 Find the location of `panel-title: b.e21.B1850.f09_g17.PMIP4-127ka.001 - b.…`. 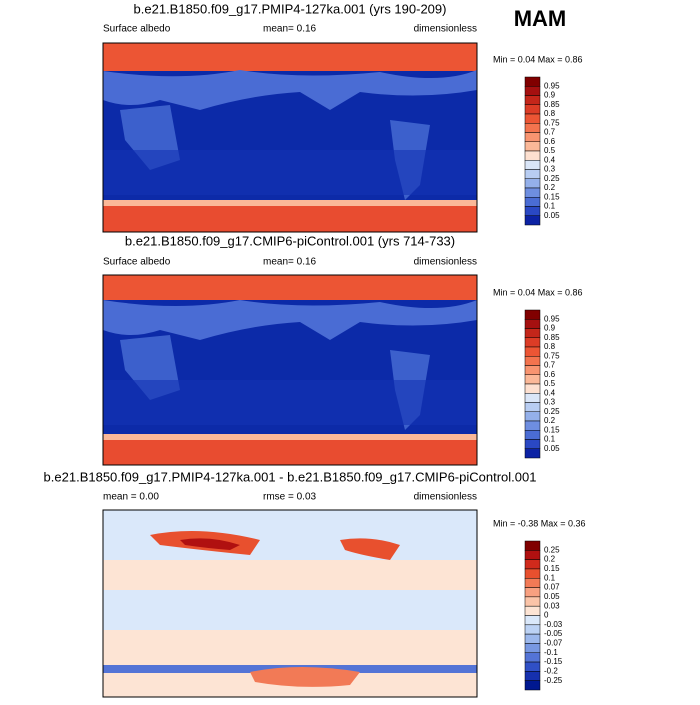

panel-title: b.e21.B1850.f09_g17.PMIP4-127ka.001 - b.… is located at coordinates (290, 476).